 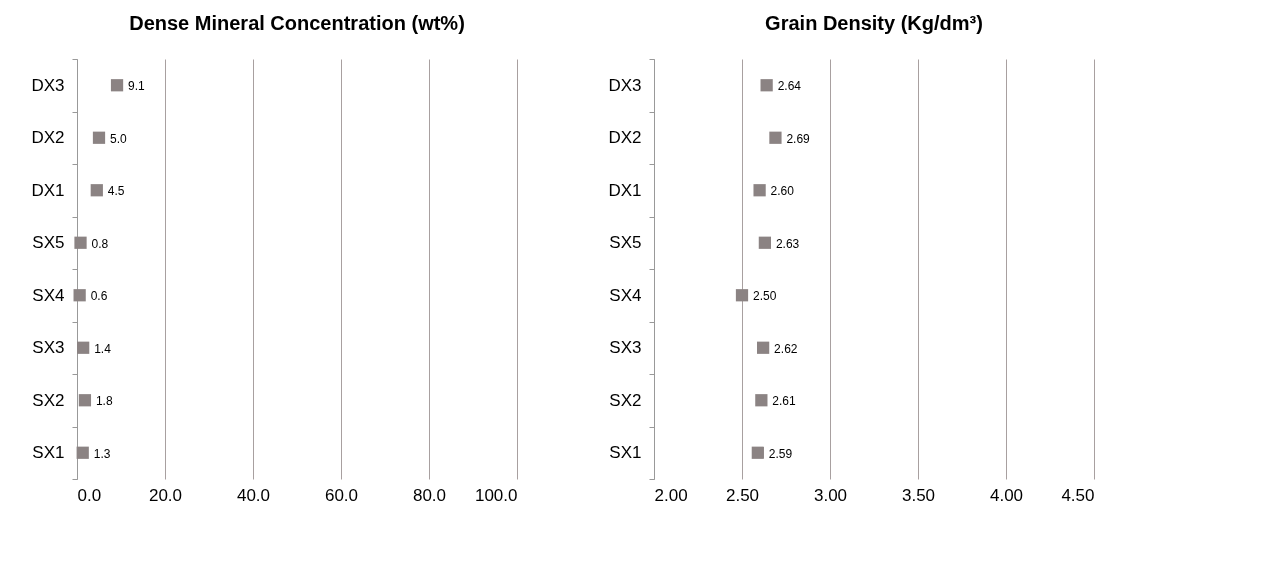 What do you see at coordinates (137, 86) in the screenshot?
I see `data-label: 9.1` at bounding box center [137, 86].